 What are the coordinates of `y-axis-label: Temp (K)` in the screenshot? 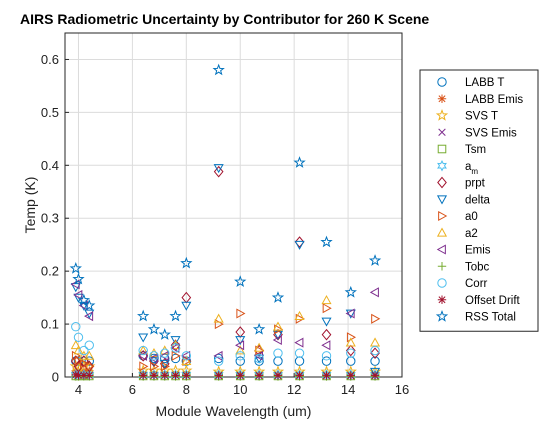 It's located at (30, 205).